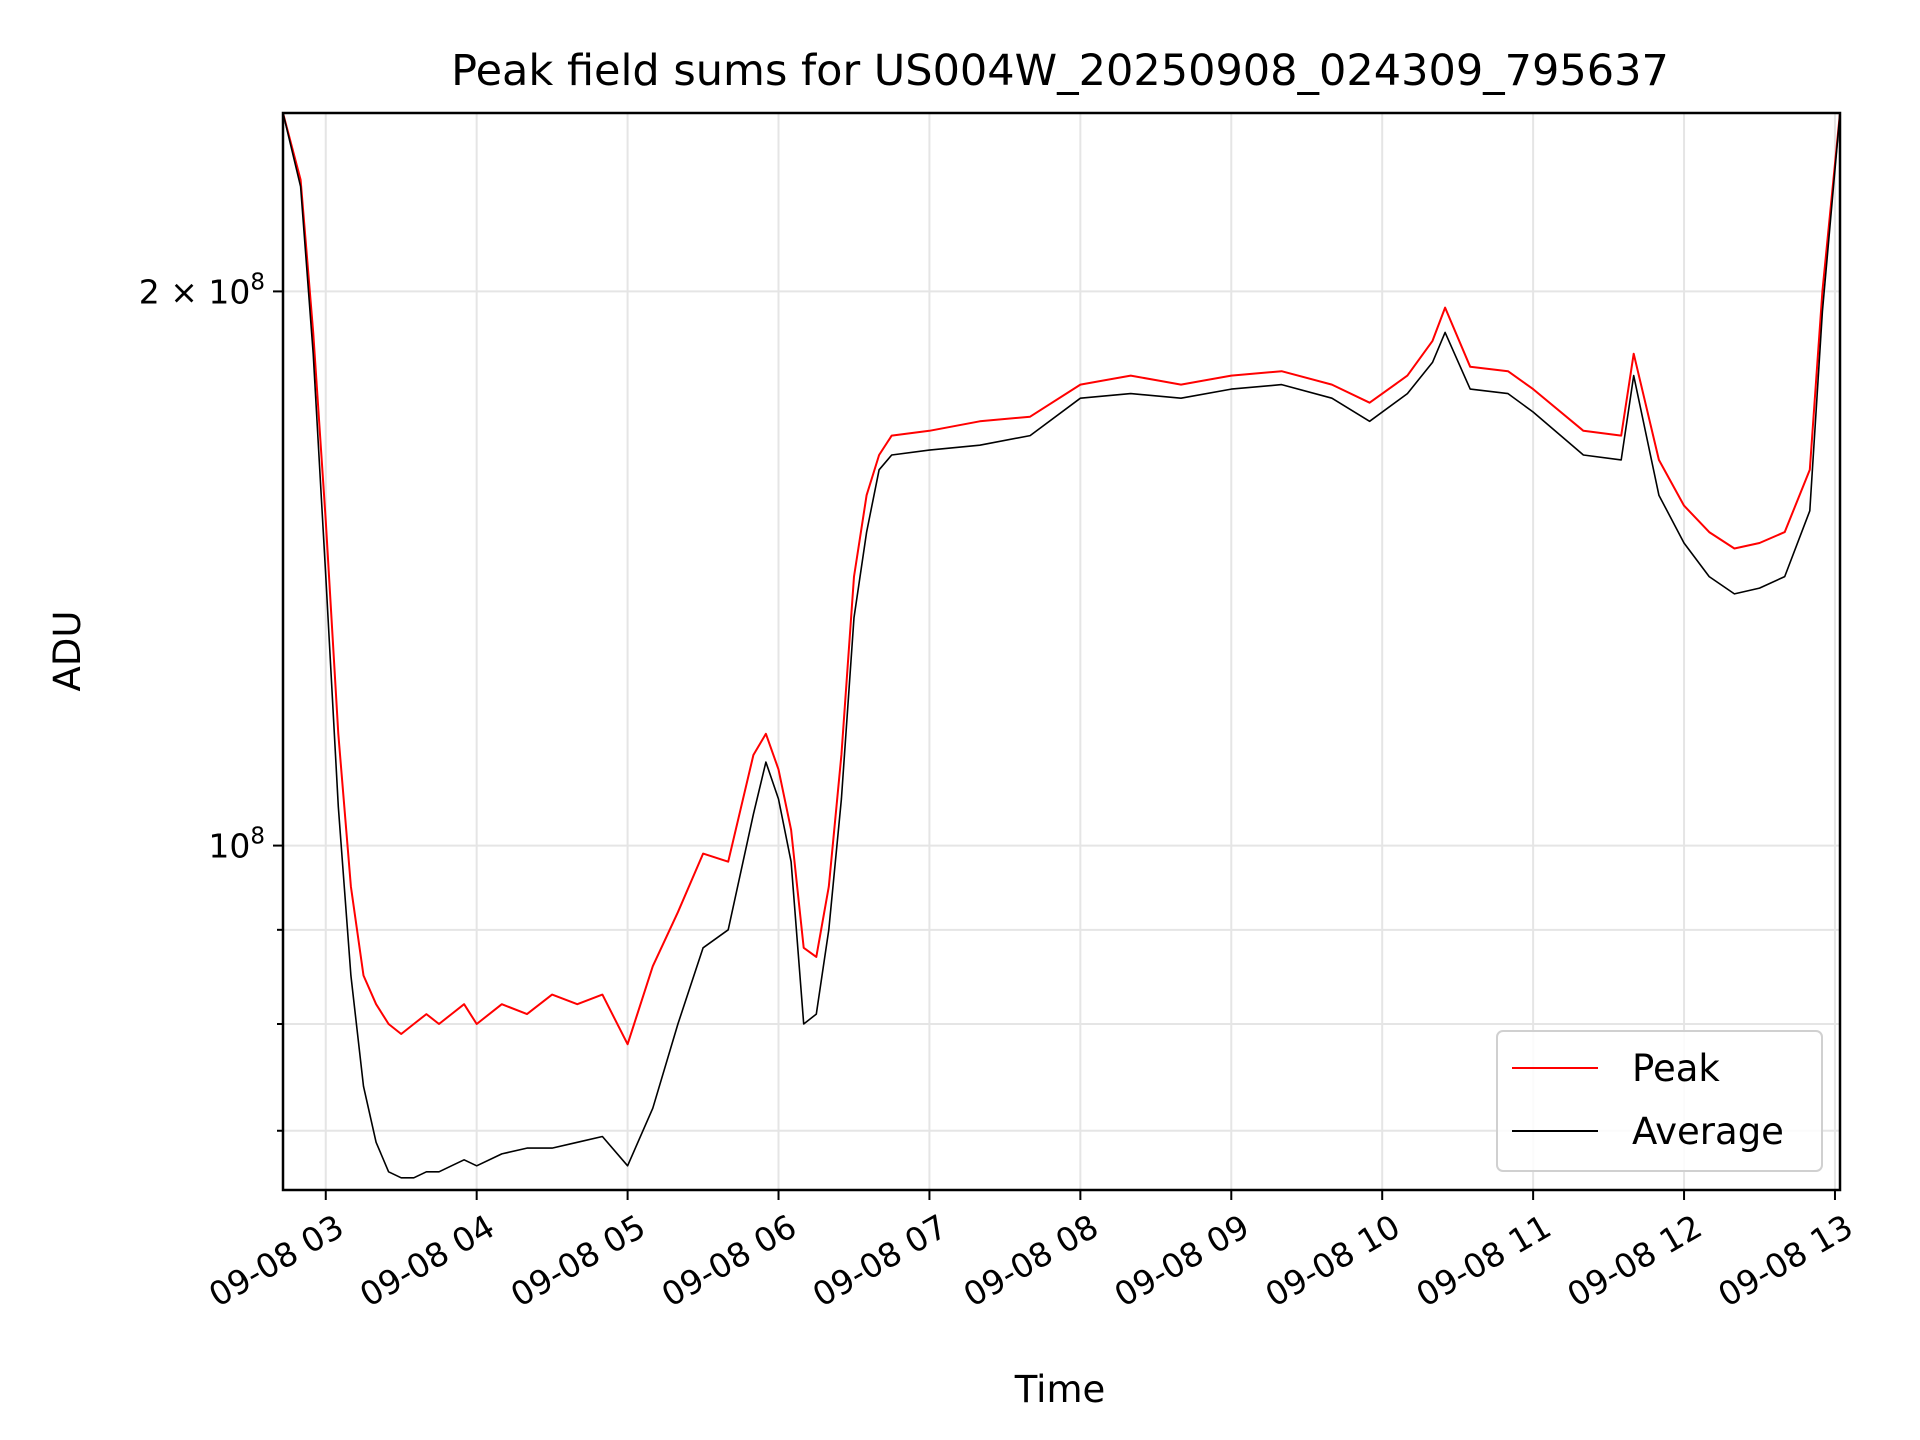 This screenshot has height=1440, width=1920. I want to click on legend-box, so click(1659, 1101).